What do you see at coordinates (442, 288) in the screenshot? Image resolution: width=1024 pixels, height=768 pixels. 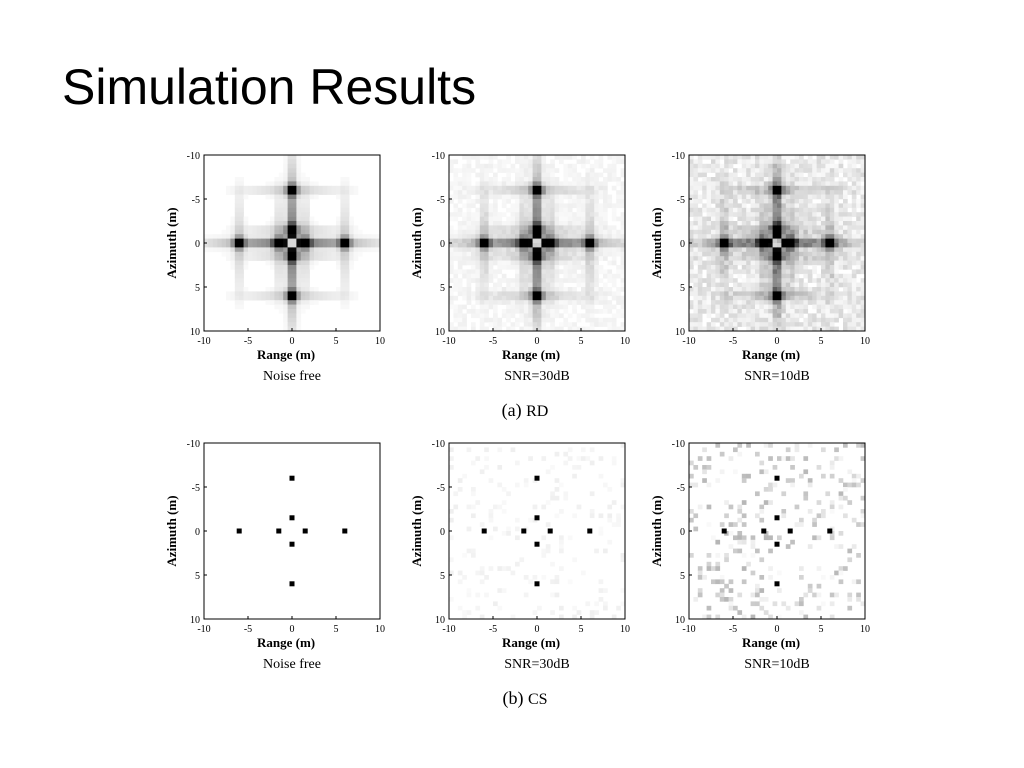 I see `y-tick-label: 5` at bounding box center [442, 288].